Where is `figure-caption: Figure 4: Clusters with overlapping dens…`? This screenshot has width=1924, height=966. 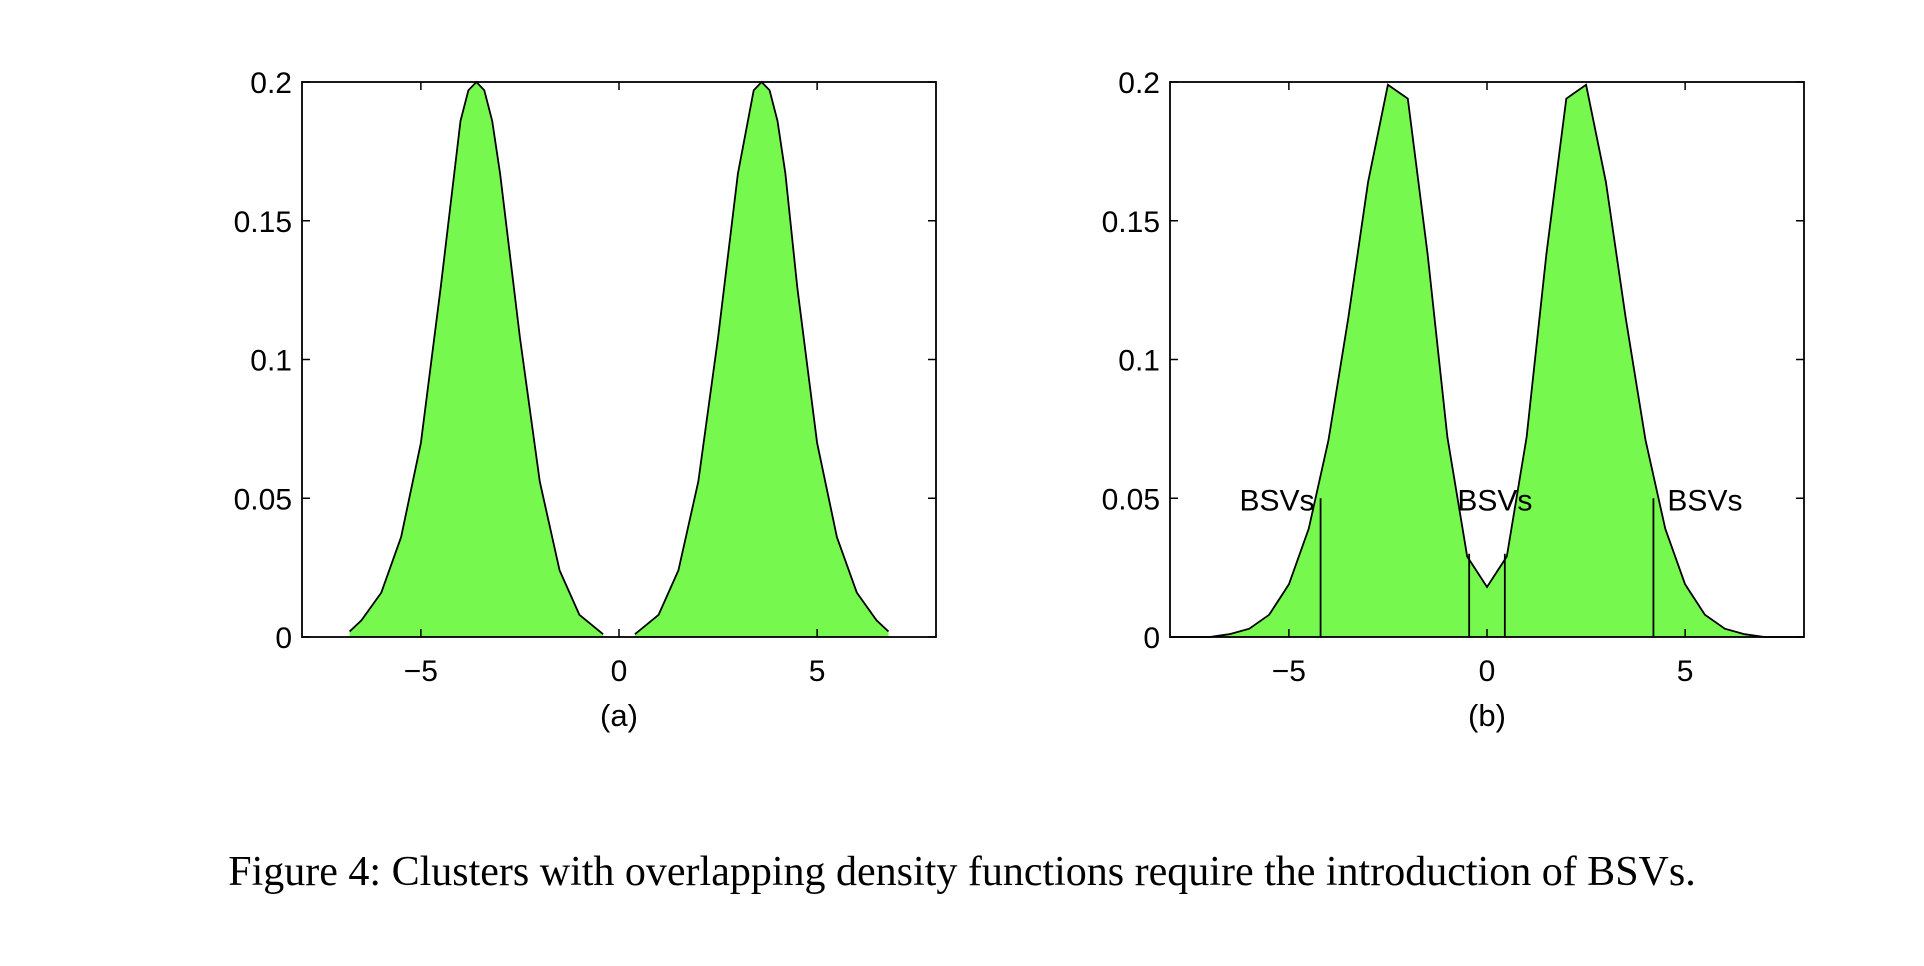
figure-caption: Figure 4: Clusters with overlapping dens… is located at coordinates (962, 872).